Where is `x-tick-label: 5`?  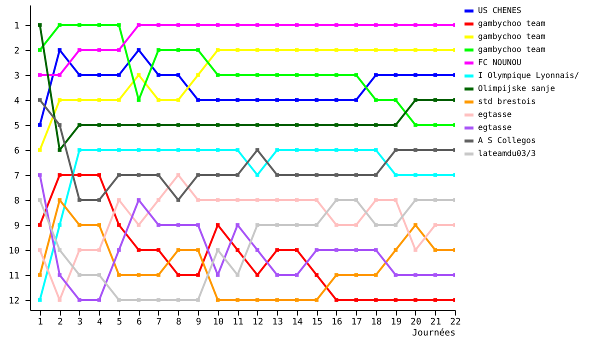
x-tick-label: 5 is located at coordinates (119, 323).